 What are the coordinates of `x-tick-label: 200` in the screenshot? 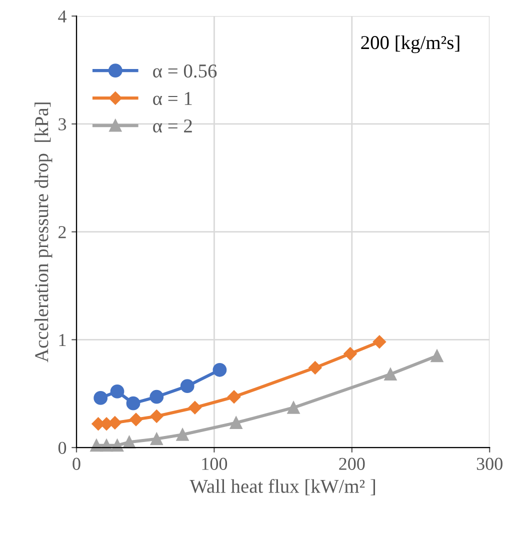 It's located at (352, 464).